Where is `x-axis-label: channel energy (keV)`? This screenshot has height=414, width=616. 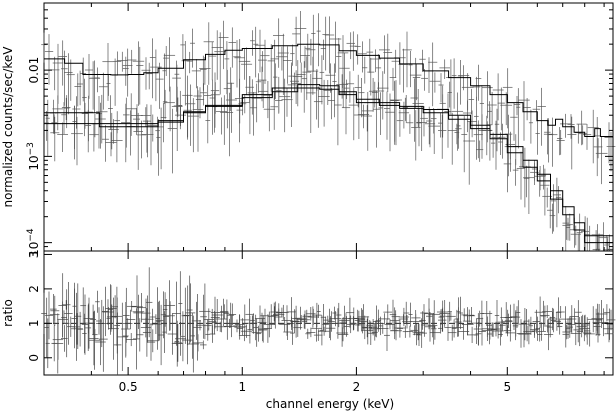 x-axis-label: channel energy (keV) is located at coordinates (330, 404).